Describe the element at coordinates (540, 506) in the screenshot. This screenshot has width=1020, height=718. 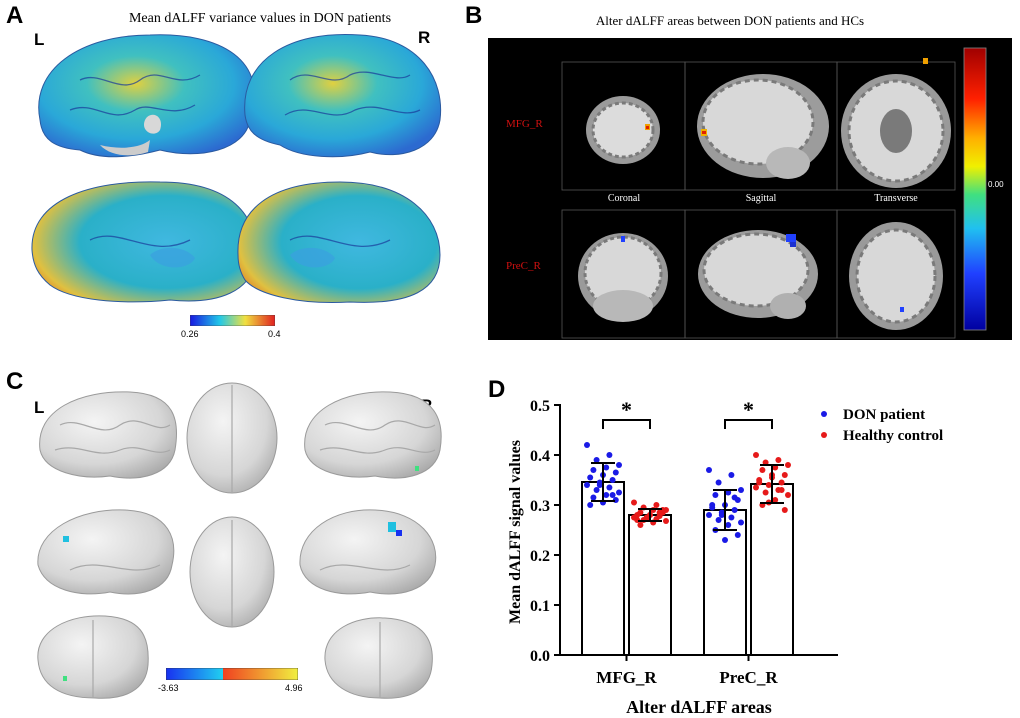
I see `y-tick-label: 0.3` at that location.